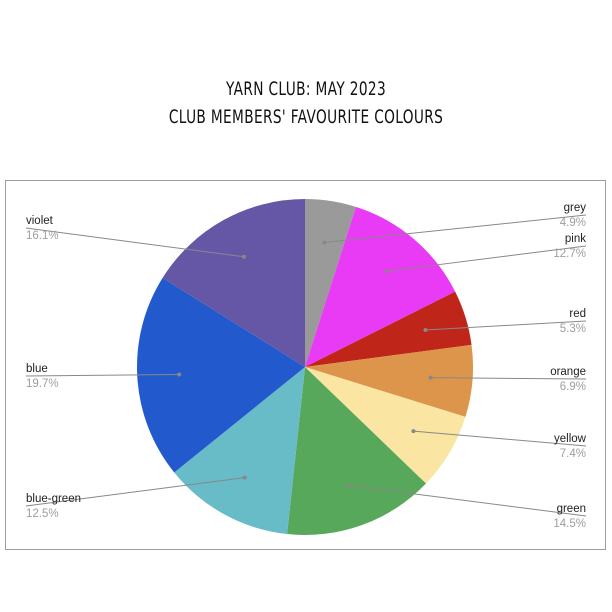  Describe the element at coordinates (102, 375) in the screenshot. I see `leader-line-blue` at that location.